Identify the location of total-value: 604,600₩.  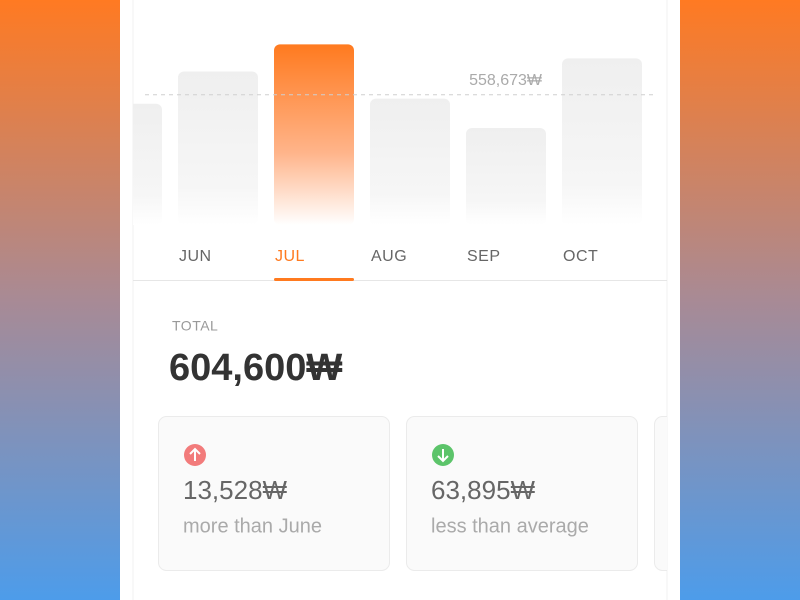
(255, 368).